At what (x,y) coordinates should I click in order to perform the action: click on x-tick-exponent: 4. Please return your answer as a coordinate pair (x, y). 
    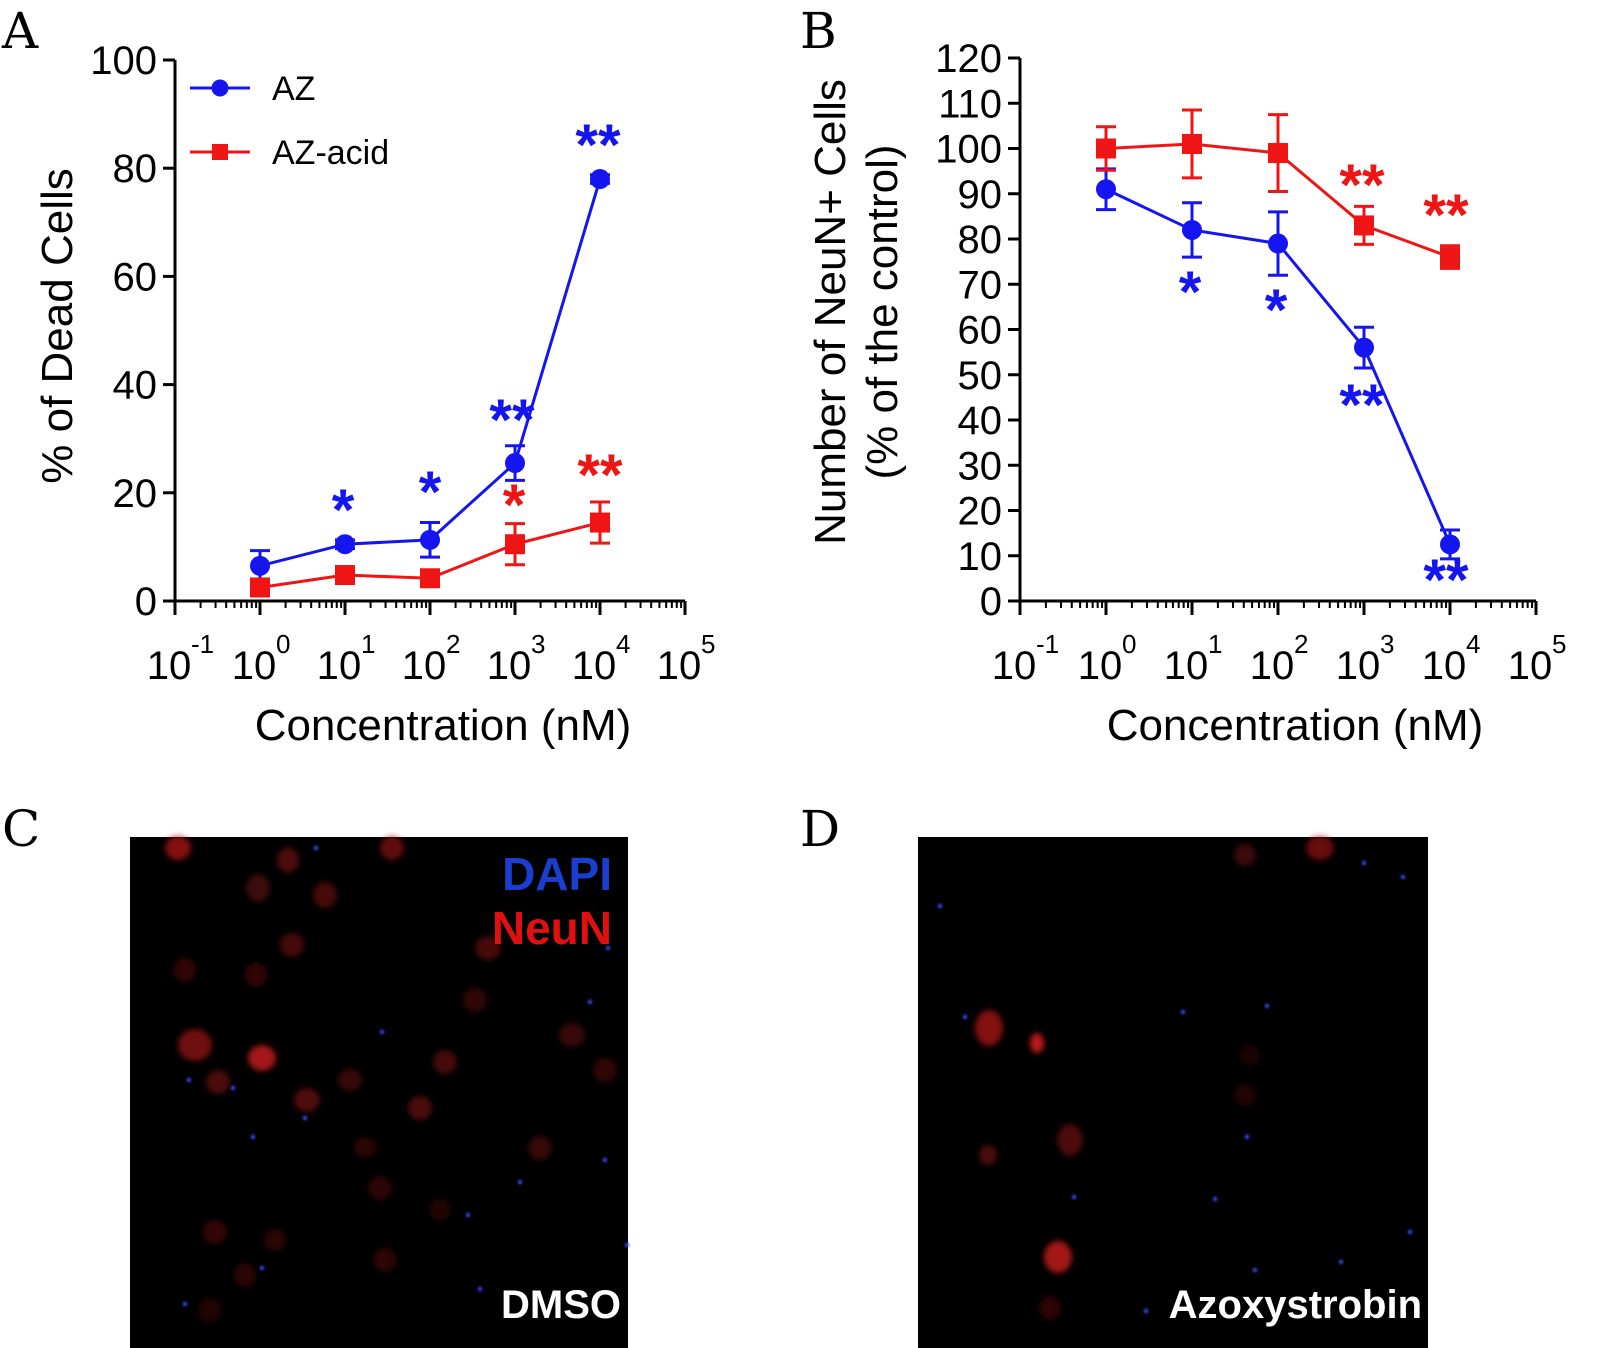
    Looking at the image, I should click on (1473, 644).